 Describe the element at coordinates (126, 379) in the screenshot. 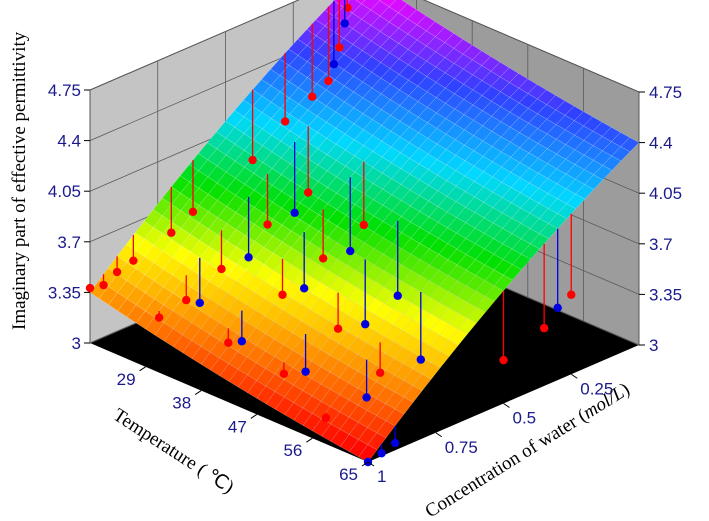

I see `x-tick-label: 29` at that location.